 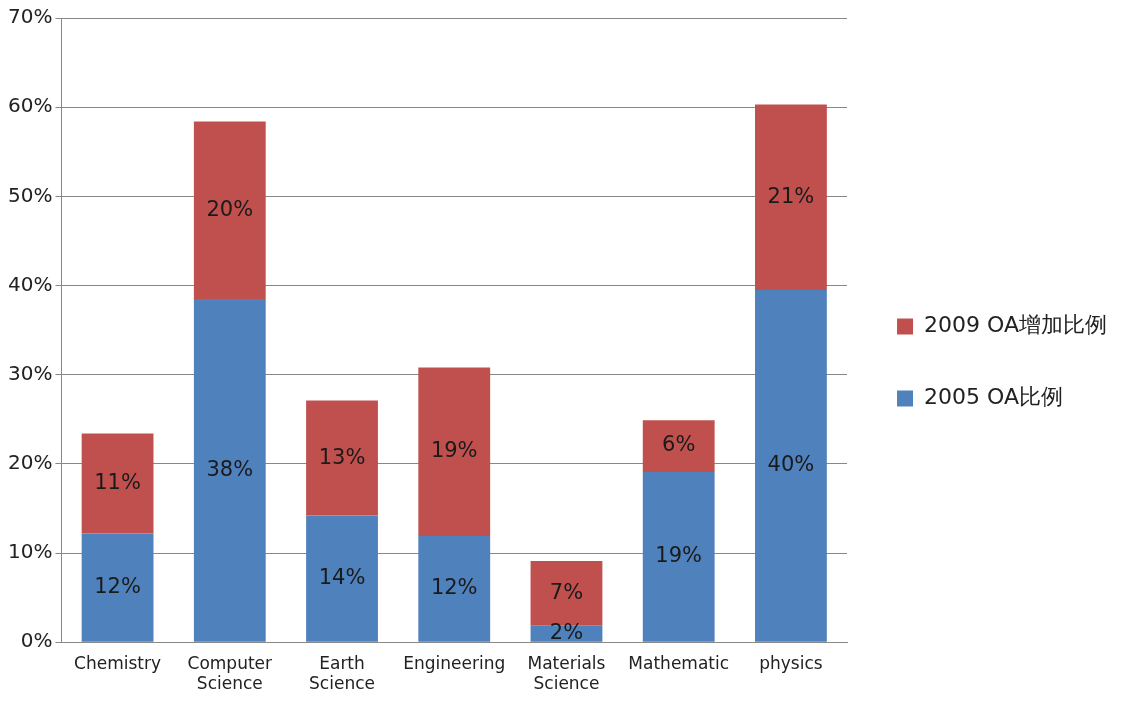 I want to click on data-label: 20%, so click(x=230, y=208).